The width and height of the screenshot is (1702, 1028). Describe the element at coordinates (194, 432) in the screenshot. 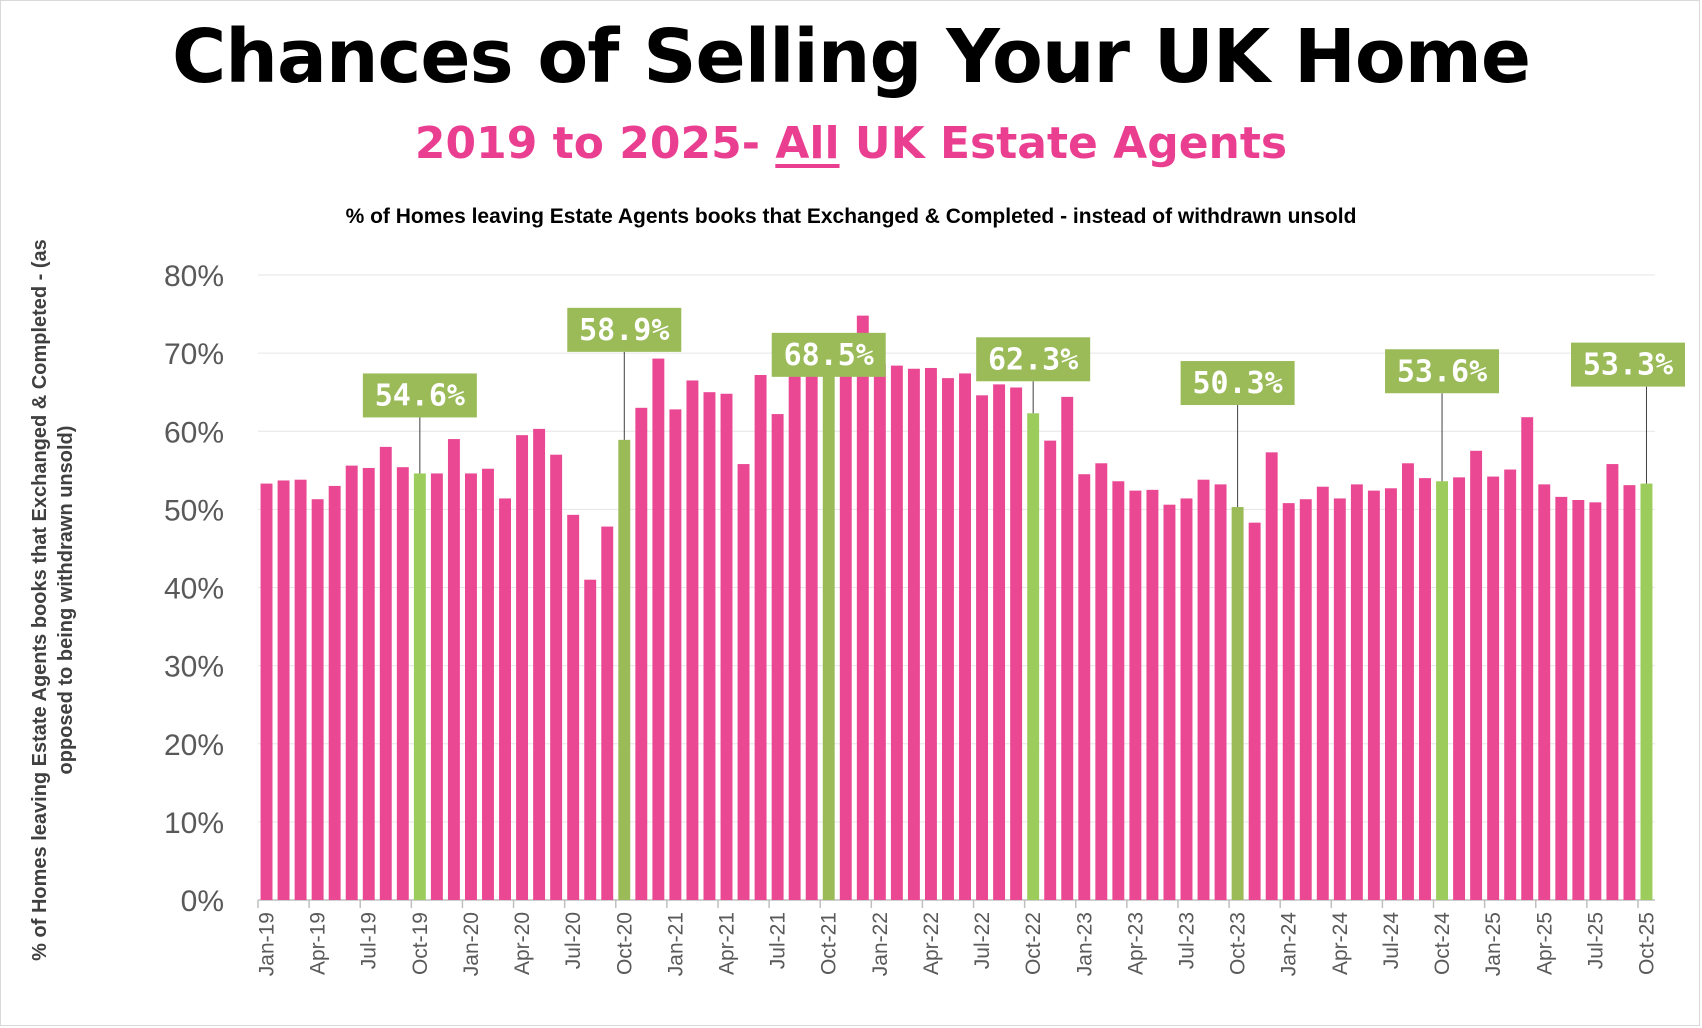

I see `y-tick-label: 60%` at that location.